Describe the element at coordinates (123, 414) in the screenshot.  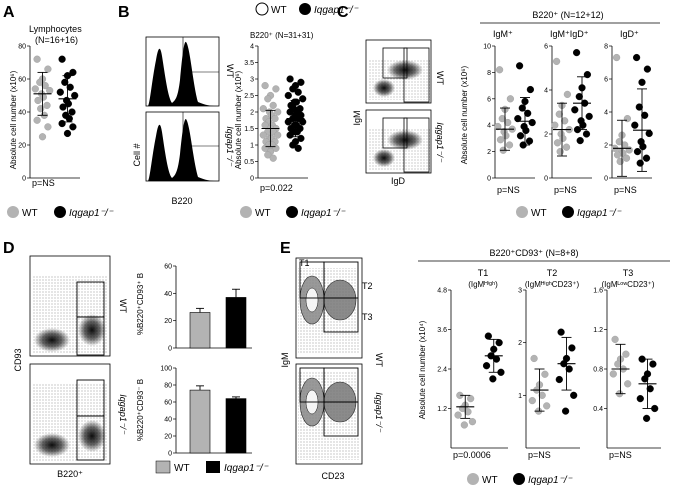
I see `flow-d-row-ko: Iqgap1⁻/⁻` at that location.